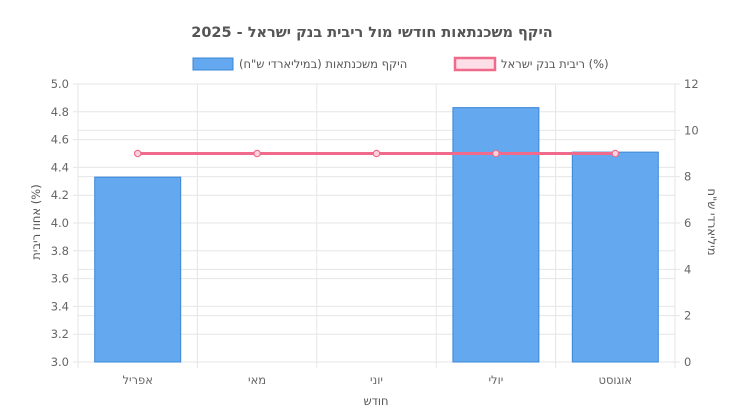 The image size is (744, 416). Describe the element at coordinates (687, 269) in the screenshot. I see `right-tick-label: 4` at that location.